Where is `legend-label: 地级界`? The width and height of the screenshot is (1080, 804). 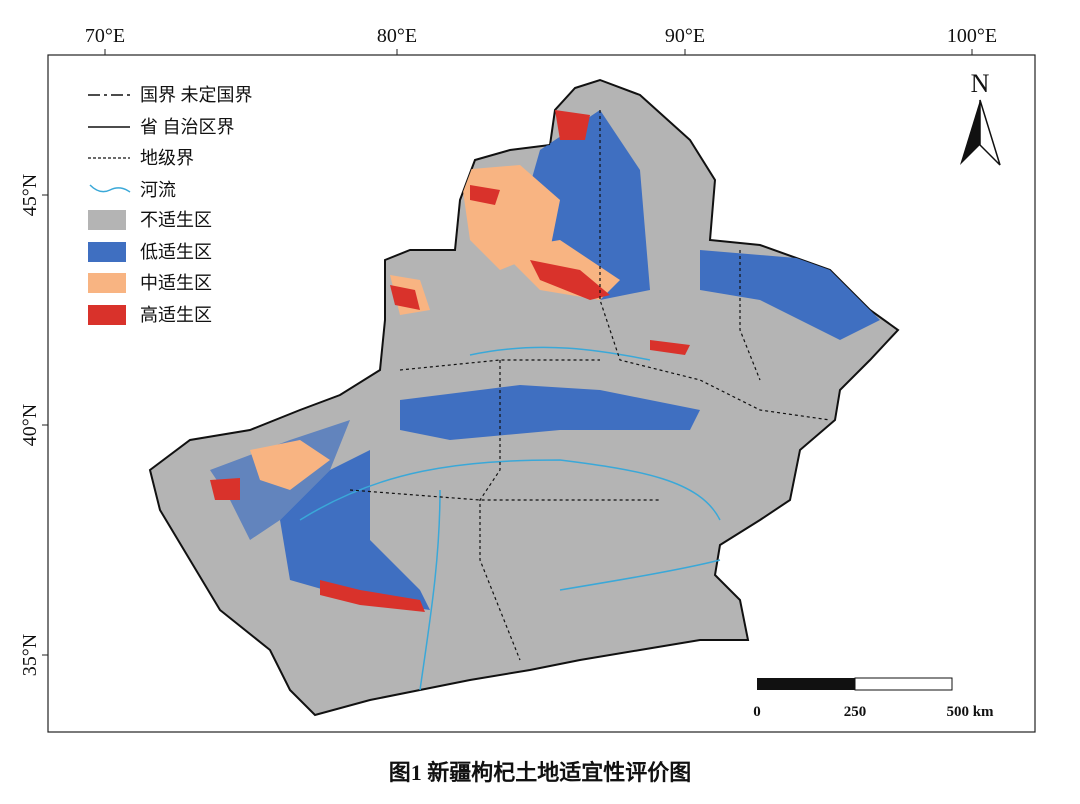 legend-label: 地级界 is located at coordinates (167, 158).